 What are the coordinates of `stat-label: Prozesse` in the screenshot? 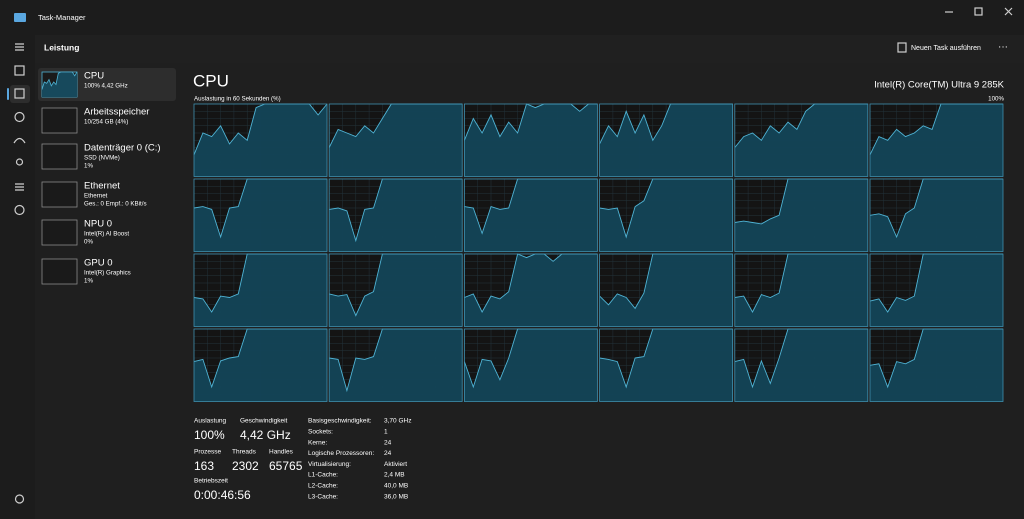 It's located at (207, 452).